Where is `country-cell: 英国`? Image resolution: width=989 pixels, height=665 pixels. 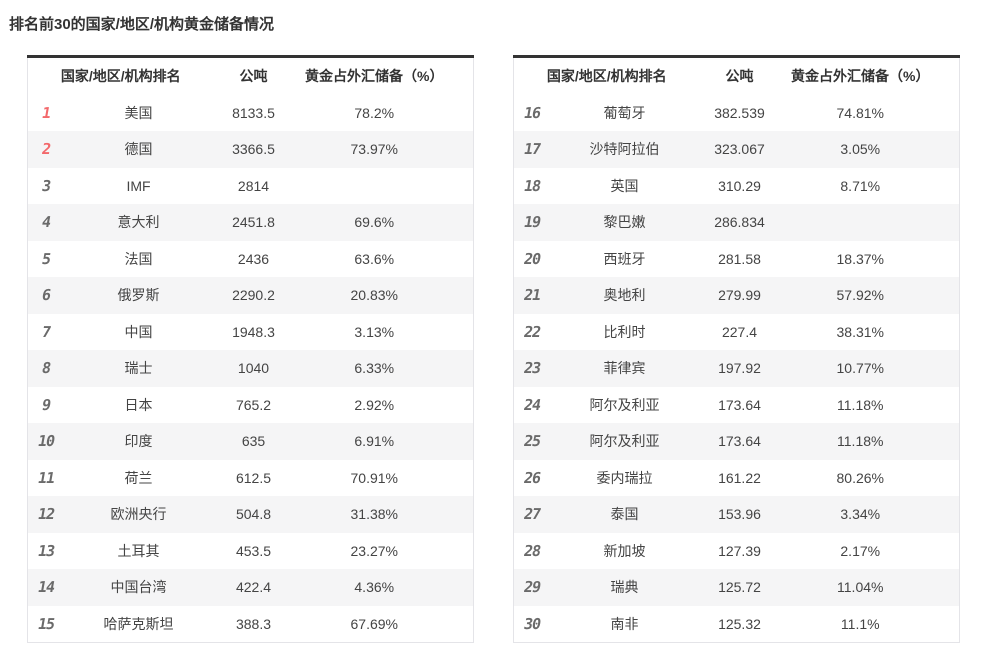
country-cell: 英国 is located at coordinates (624, 185).